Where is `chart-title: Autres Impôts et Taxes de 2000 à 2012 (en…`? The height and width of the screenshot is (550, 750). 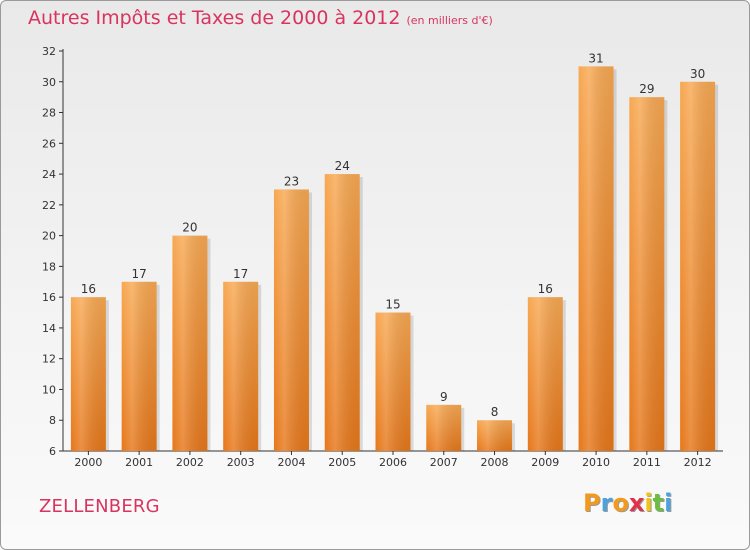
chart-title: Autres Impôts et Taxes de 2000 à 2012 (en… is located at coordinates (260, 18).